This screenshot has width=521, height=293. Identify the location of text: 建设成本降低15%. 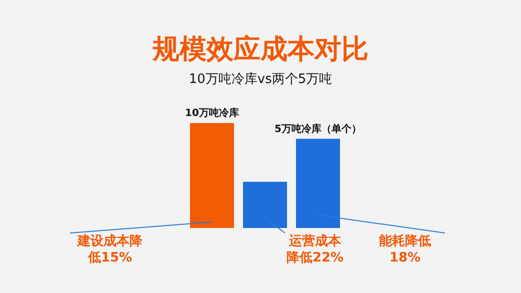
(110, 250).